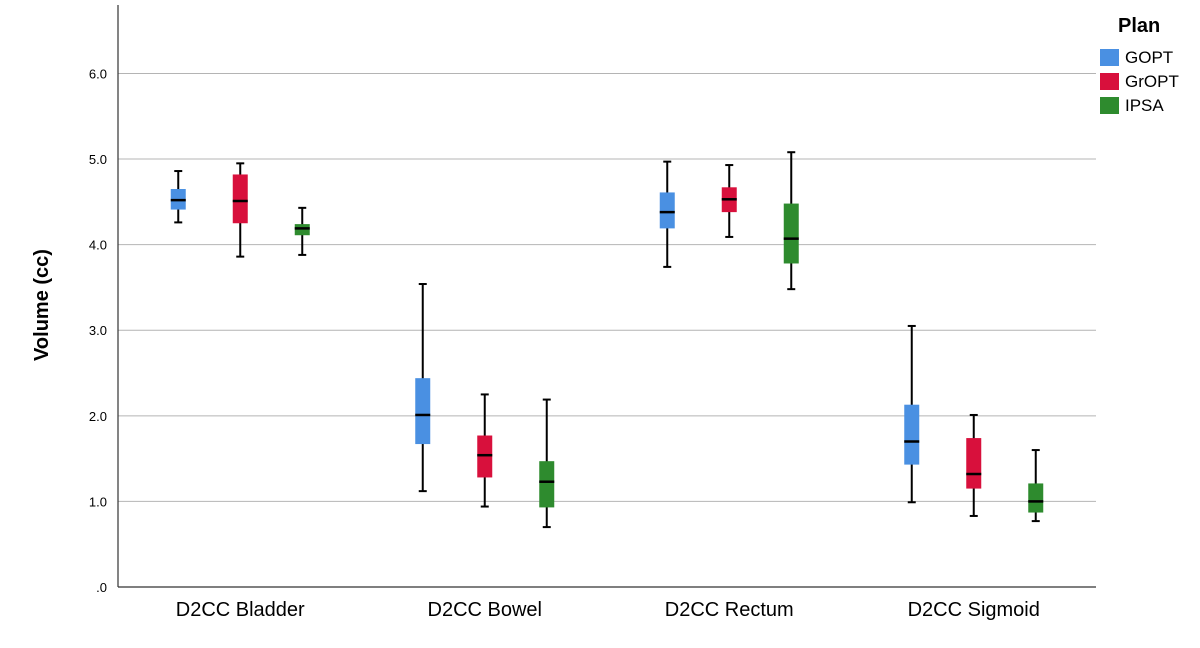 Image resolution: width=1200 pixels, height=648 pixels. What do you see at coordinates (1109, 105) in the screenshot?
I see `legend-swatch-ipsa` at bounding box center [1109, 105].